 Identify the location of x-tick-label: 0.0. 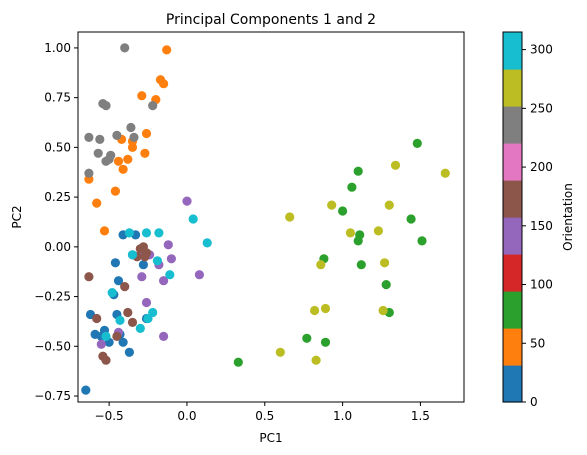
(186, 416).